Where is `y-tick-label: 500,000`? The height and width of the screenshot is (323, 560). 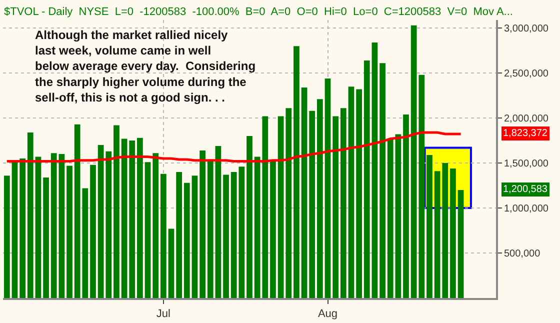
y-tick-label: 500,000 is located at coordinates (522, 254).